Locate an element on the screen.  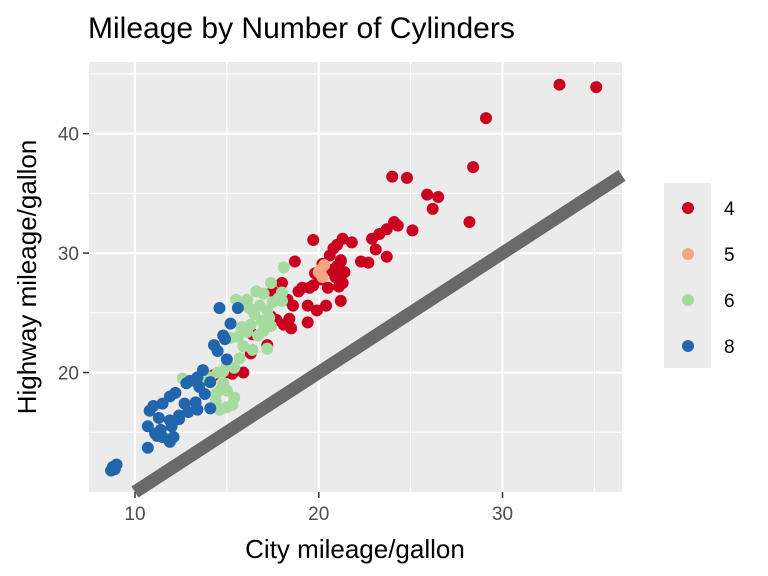
y-axis-title: Highway mileage/gallon is located at coordinates (27, 277).